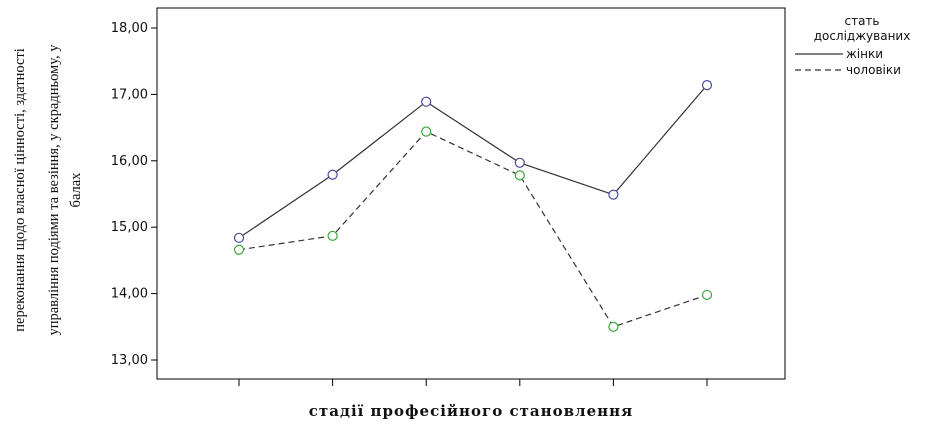  Describe the element at coordinates (129, 94) in the screenshot. I see `y-tick-label: 17,00` at that location.